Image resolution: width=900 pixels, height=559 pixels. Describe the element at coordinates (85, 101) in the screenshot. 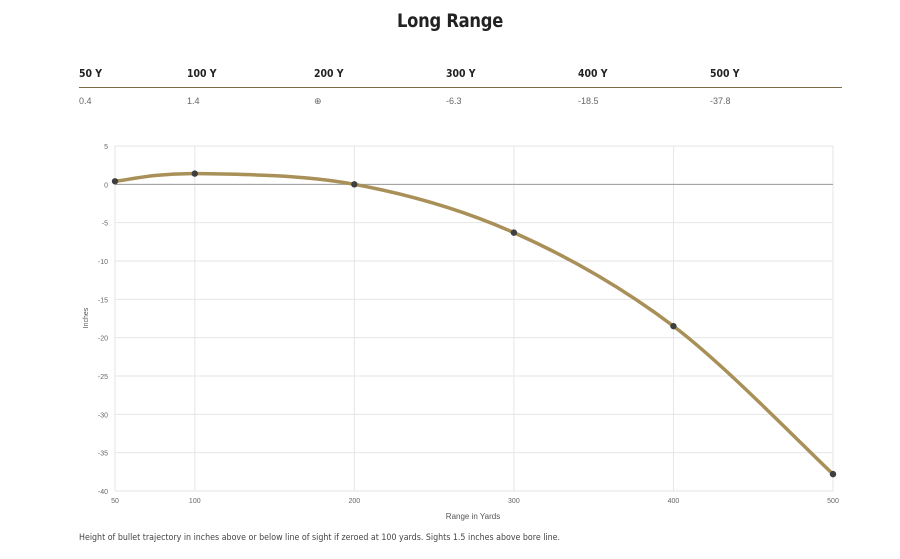

I see `value-50y: 0.4` at that location.